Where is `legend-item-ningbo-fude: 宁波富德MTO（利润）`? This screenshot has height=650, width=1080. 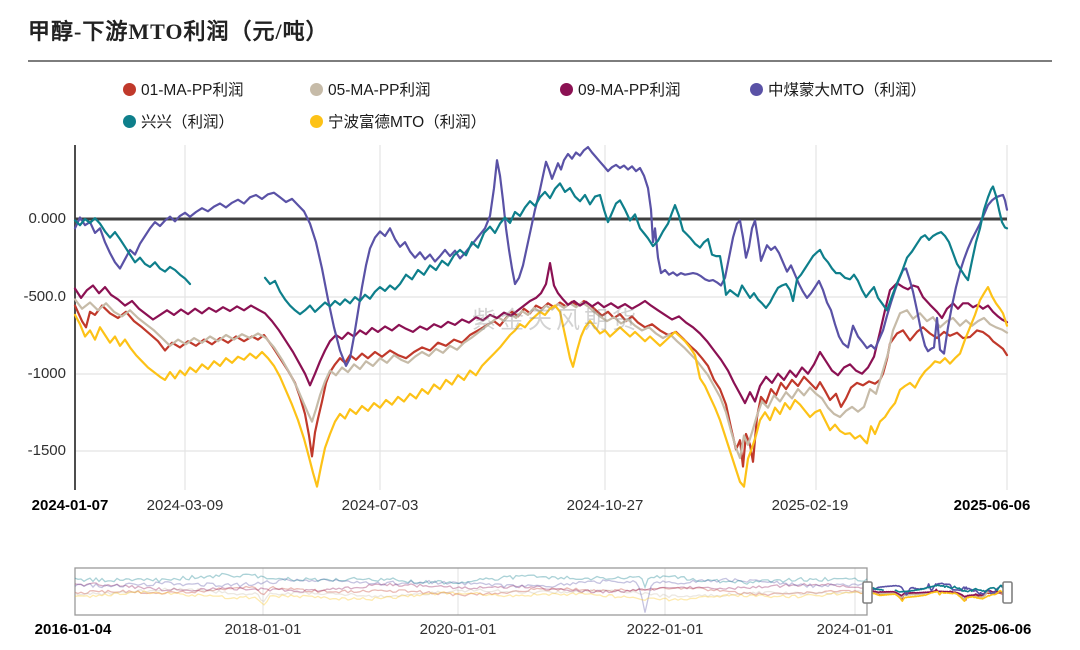 legend-item-ningbo-fude: 宁波富德MTO（利润） is located at coordinates (398, 121).